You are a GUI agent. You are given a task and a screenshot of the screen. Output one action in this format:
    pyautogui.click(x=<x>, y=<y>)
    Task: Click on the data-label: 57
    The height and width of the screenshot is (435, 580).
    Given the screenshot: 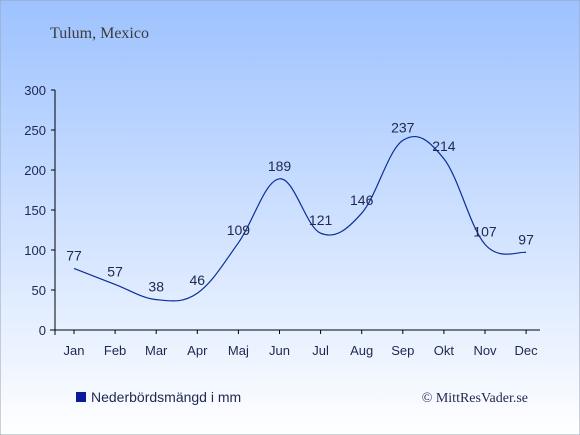 What is the action you would take?
    pyautogui.click(x=115, y=271)
    